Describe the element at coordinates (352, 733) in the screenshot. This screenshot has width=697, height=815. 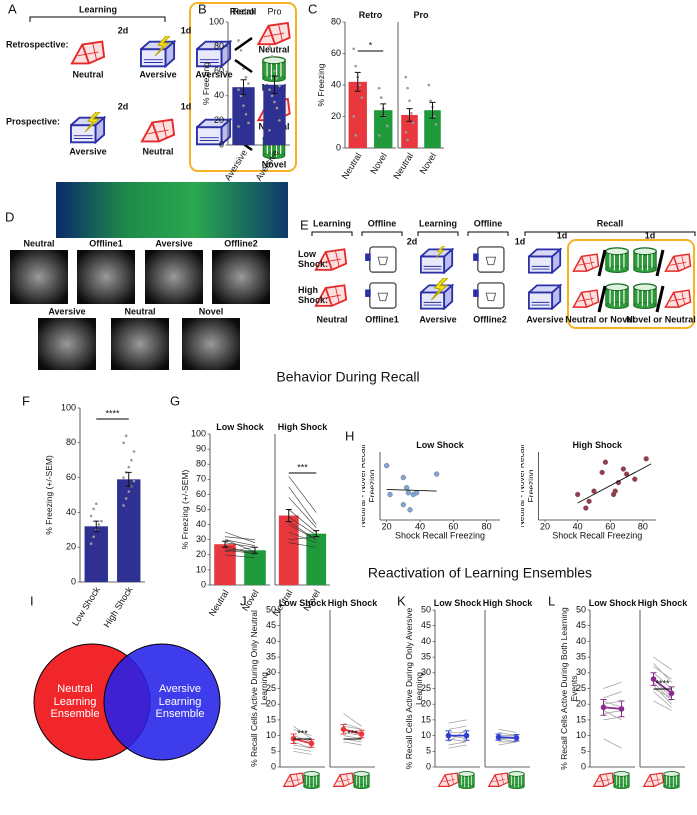
I see `significance: ***` at that location.